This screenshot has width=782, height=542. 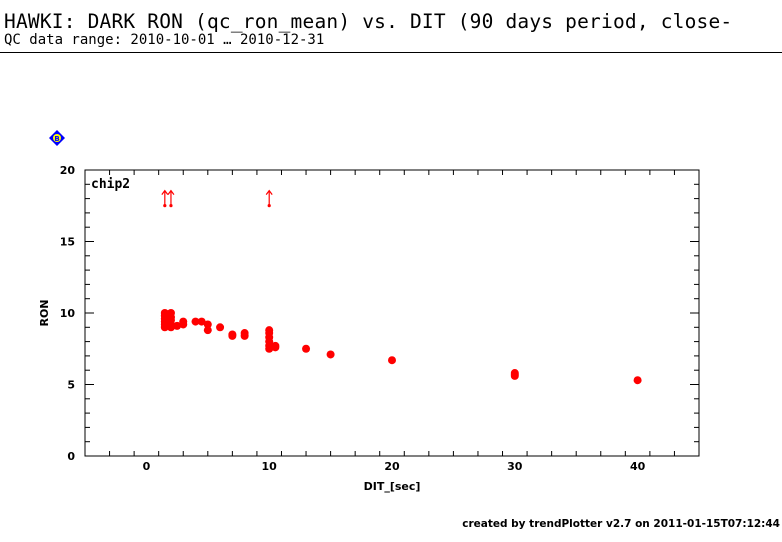 What do you see at coordinates (638, 466) in the screenshot?
I see `x-tick-label: 40` at bounding box center [638, 466].